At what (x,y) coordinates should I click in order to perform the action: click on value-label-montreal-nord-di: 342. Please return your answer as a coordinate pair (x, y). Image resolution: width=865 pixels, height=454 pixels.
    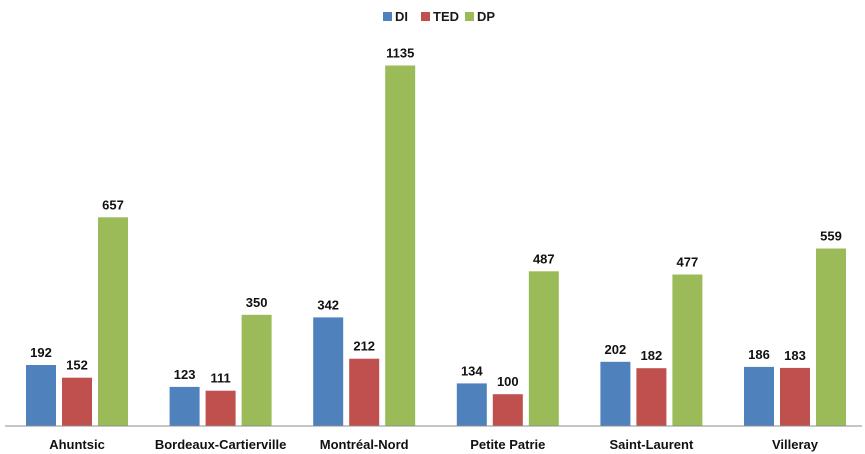
    Looking at the image, I should click on (328, 304).